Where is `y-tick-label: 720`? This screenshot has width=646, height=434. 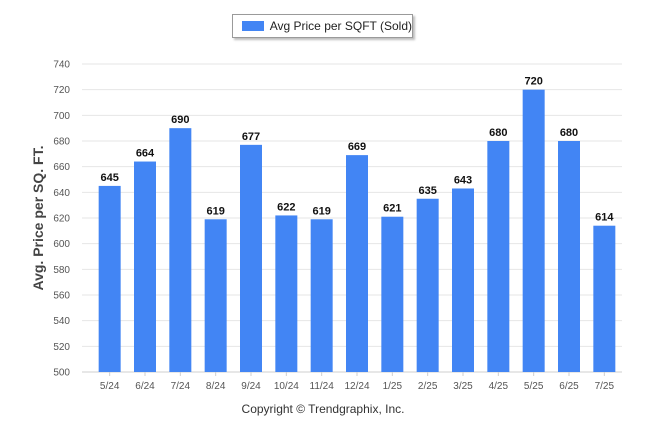 y-tick-label: 720 is located at coordinates (61, 90).